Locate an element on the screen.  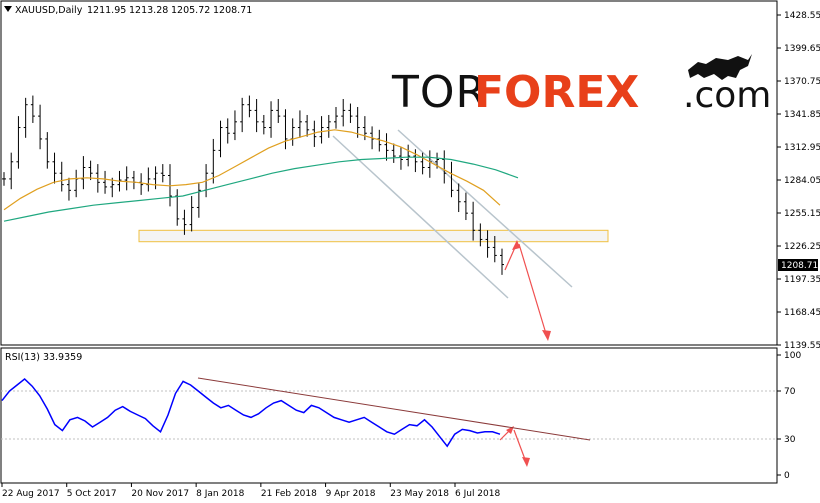
open-value: 1211.95 is located at coordinates (106, 10).